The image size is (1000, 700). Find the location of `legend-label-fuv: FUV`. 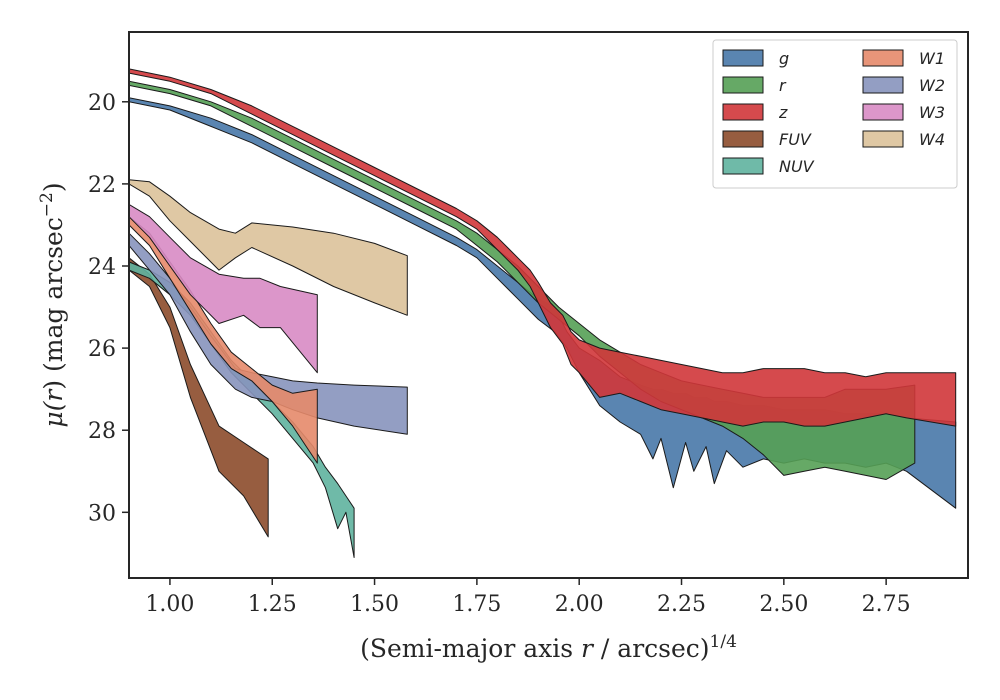

legend-label-fuv: FUV is located at coordinates (795, 139).